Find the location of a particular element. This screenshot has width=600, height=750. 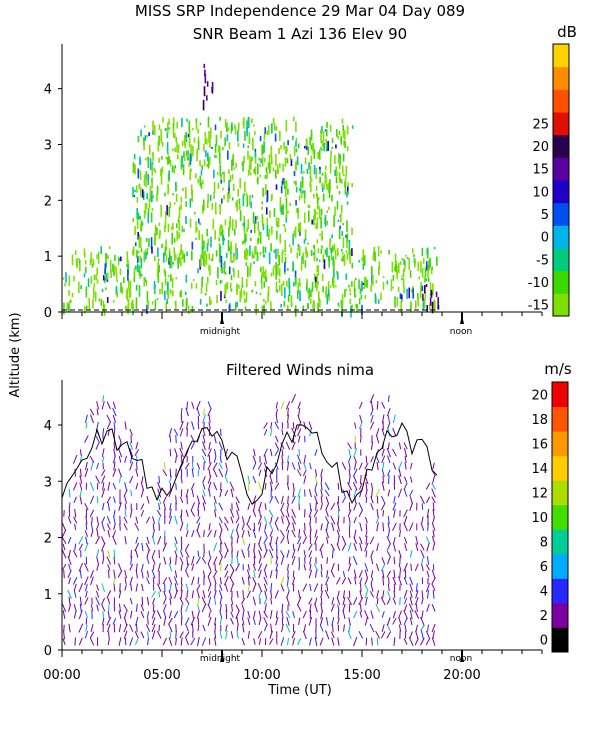

snr-colorbar-cell is located at coordinates (561, 169).